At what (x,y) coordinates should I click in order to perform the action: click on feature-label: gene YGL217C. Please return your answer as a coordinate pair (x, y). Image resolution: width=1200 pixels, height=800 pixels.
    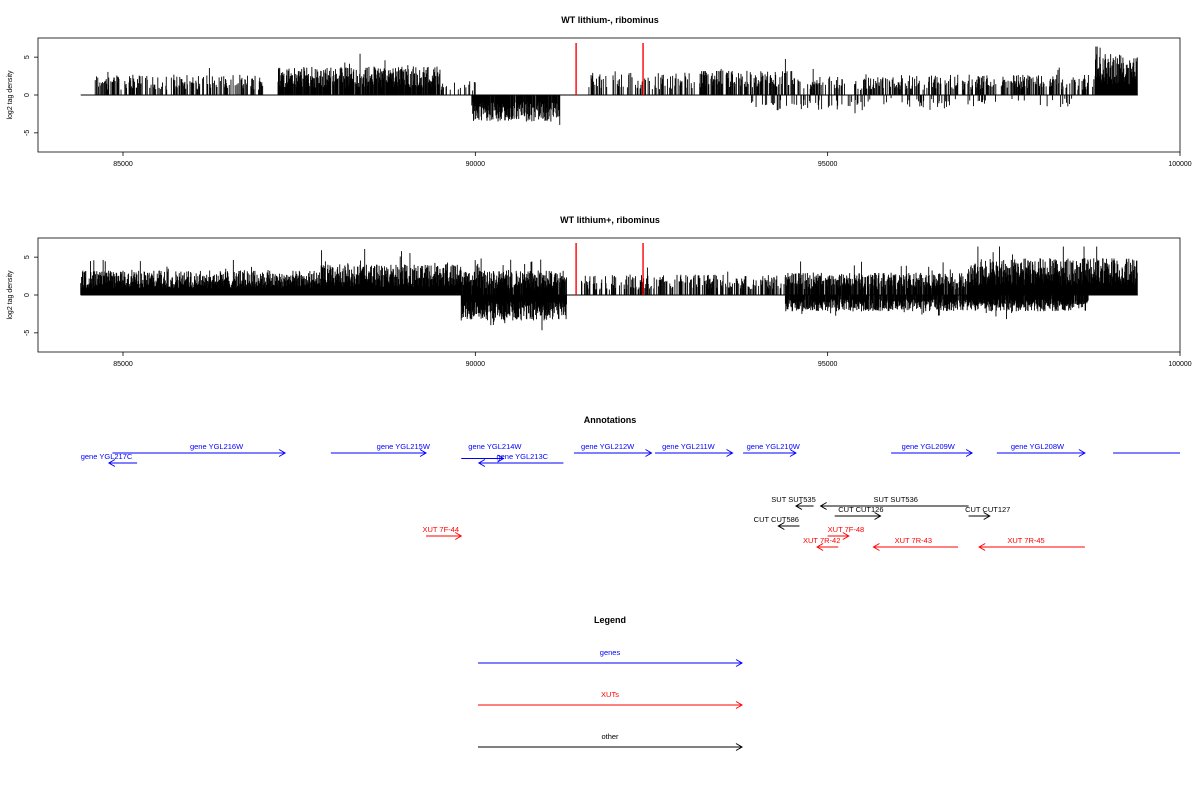
    Looking at the image, I should click on (107, 456).